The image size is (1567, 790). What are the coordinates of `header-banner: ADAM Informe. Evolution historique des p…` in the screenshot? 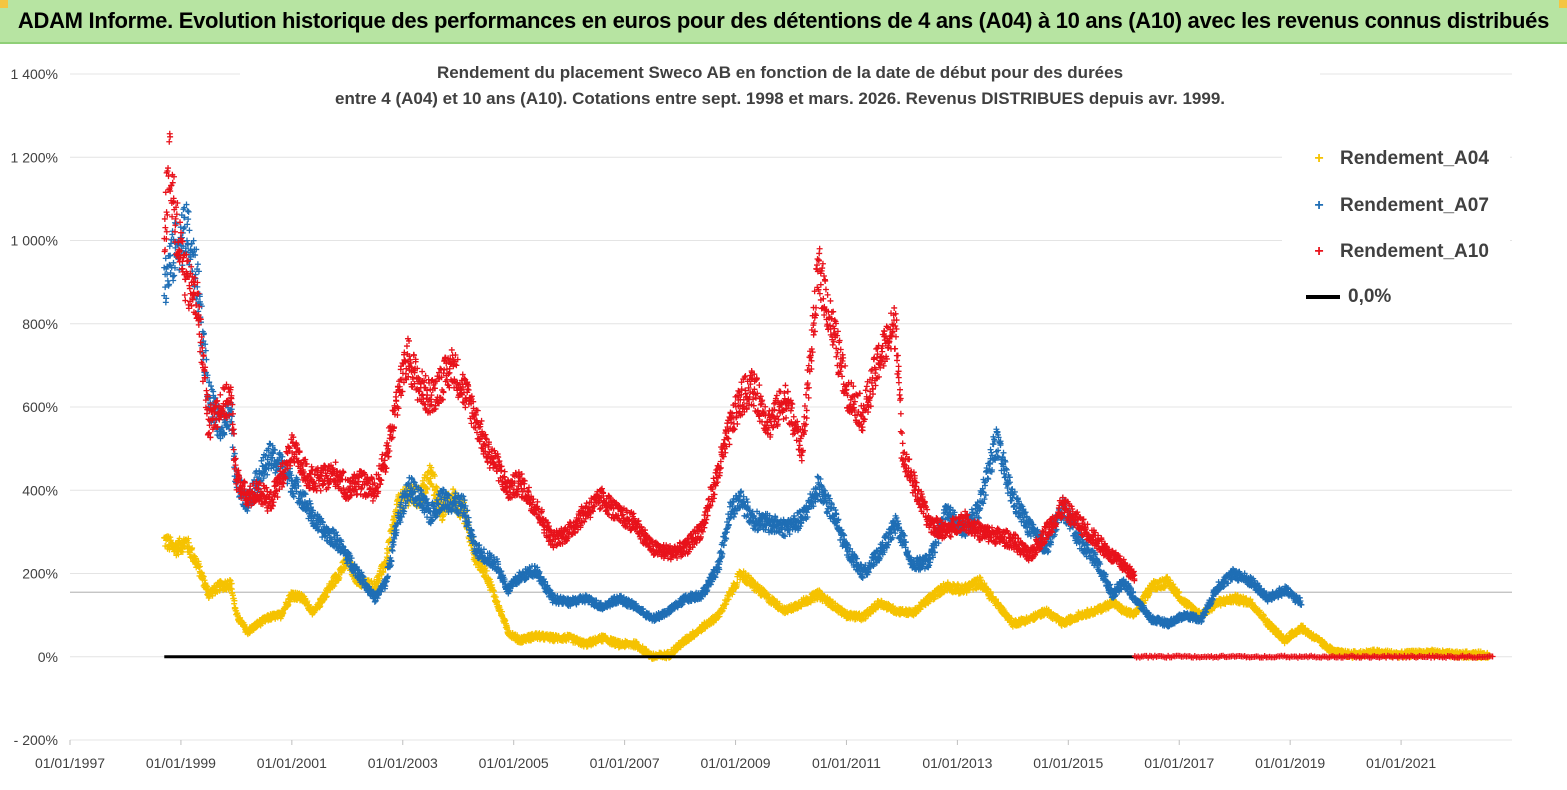 It's located at (783, 22).